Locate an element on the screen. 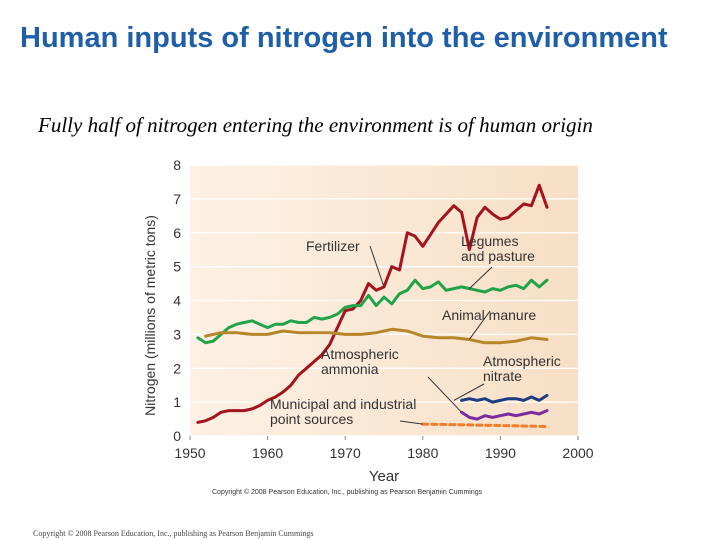 The height and width of the screenshot is (540, 720). y-axis-label: Nitrogen (millions of metric tons) is located at coordinates (150, 315).